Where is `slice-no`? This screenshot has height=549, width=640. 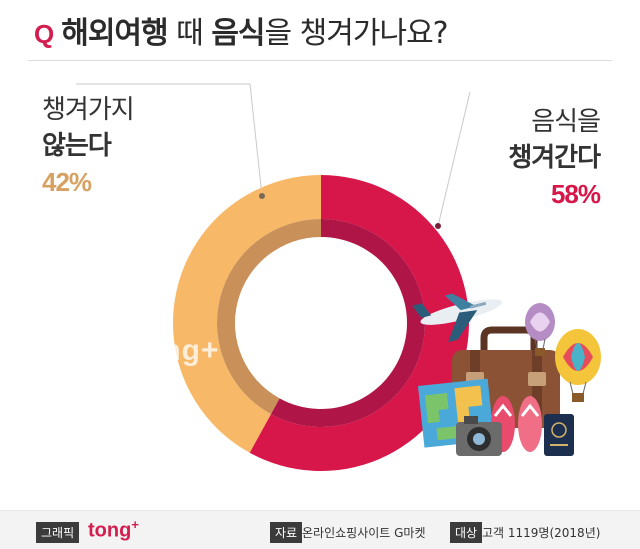 slice-no is located at coordinates (246, 314).